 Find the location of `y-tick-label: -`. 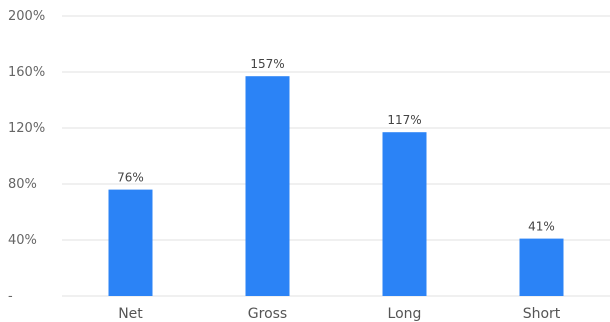

y-tick-label: - is located at coordinates (10, 296).